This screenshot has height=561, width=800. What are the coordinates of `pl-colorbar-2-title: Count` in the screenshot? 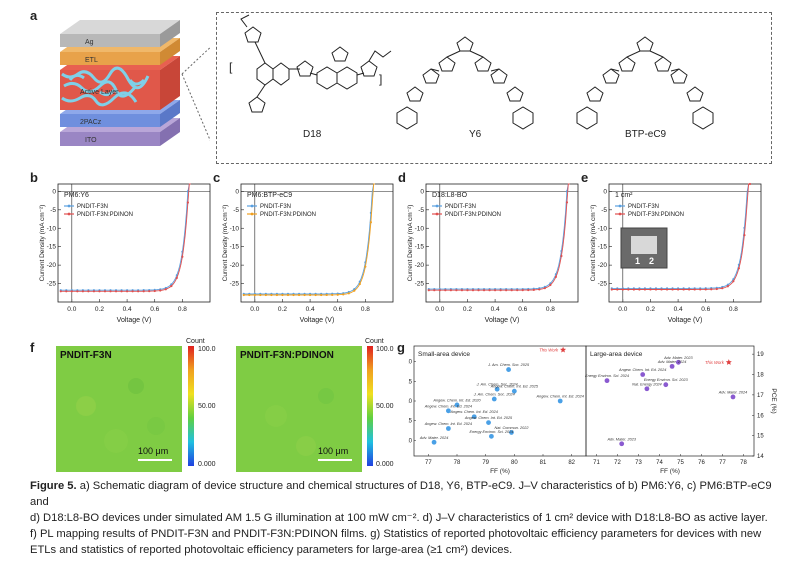 It's located at (374, 341).